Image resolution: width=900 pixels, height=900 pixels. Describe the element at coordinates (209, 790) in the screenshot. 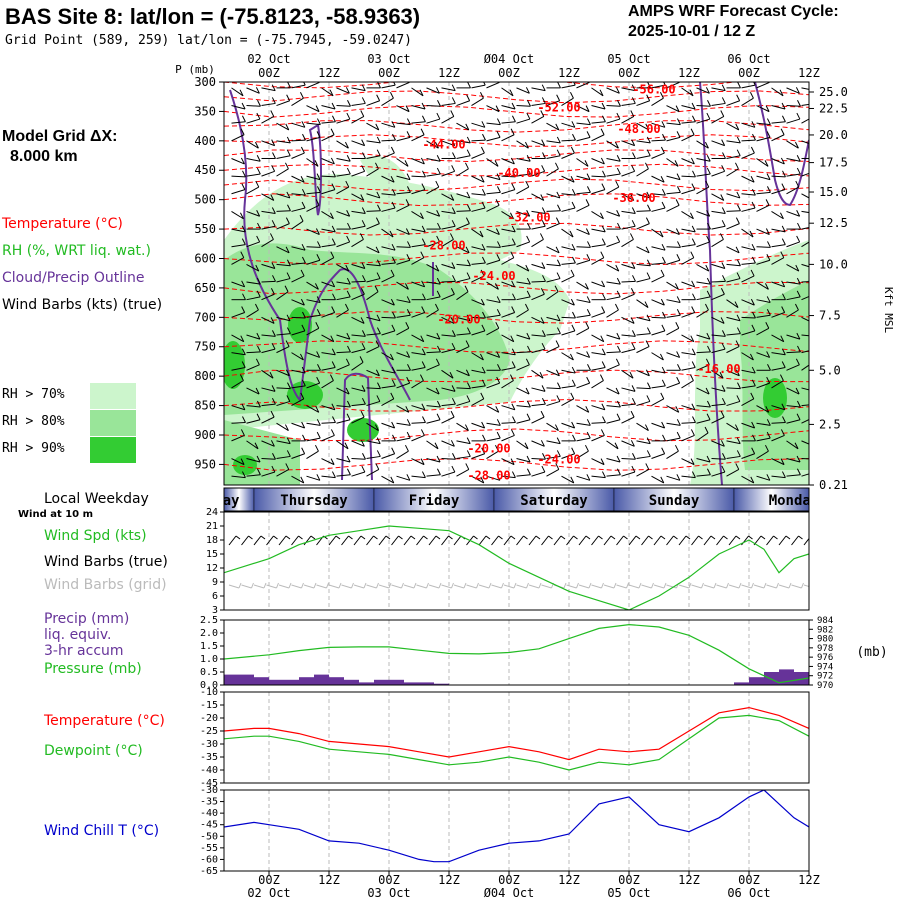

I see `y-tick-label: -30` at that location.